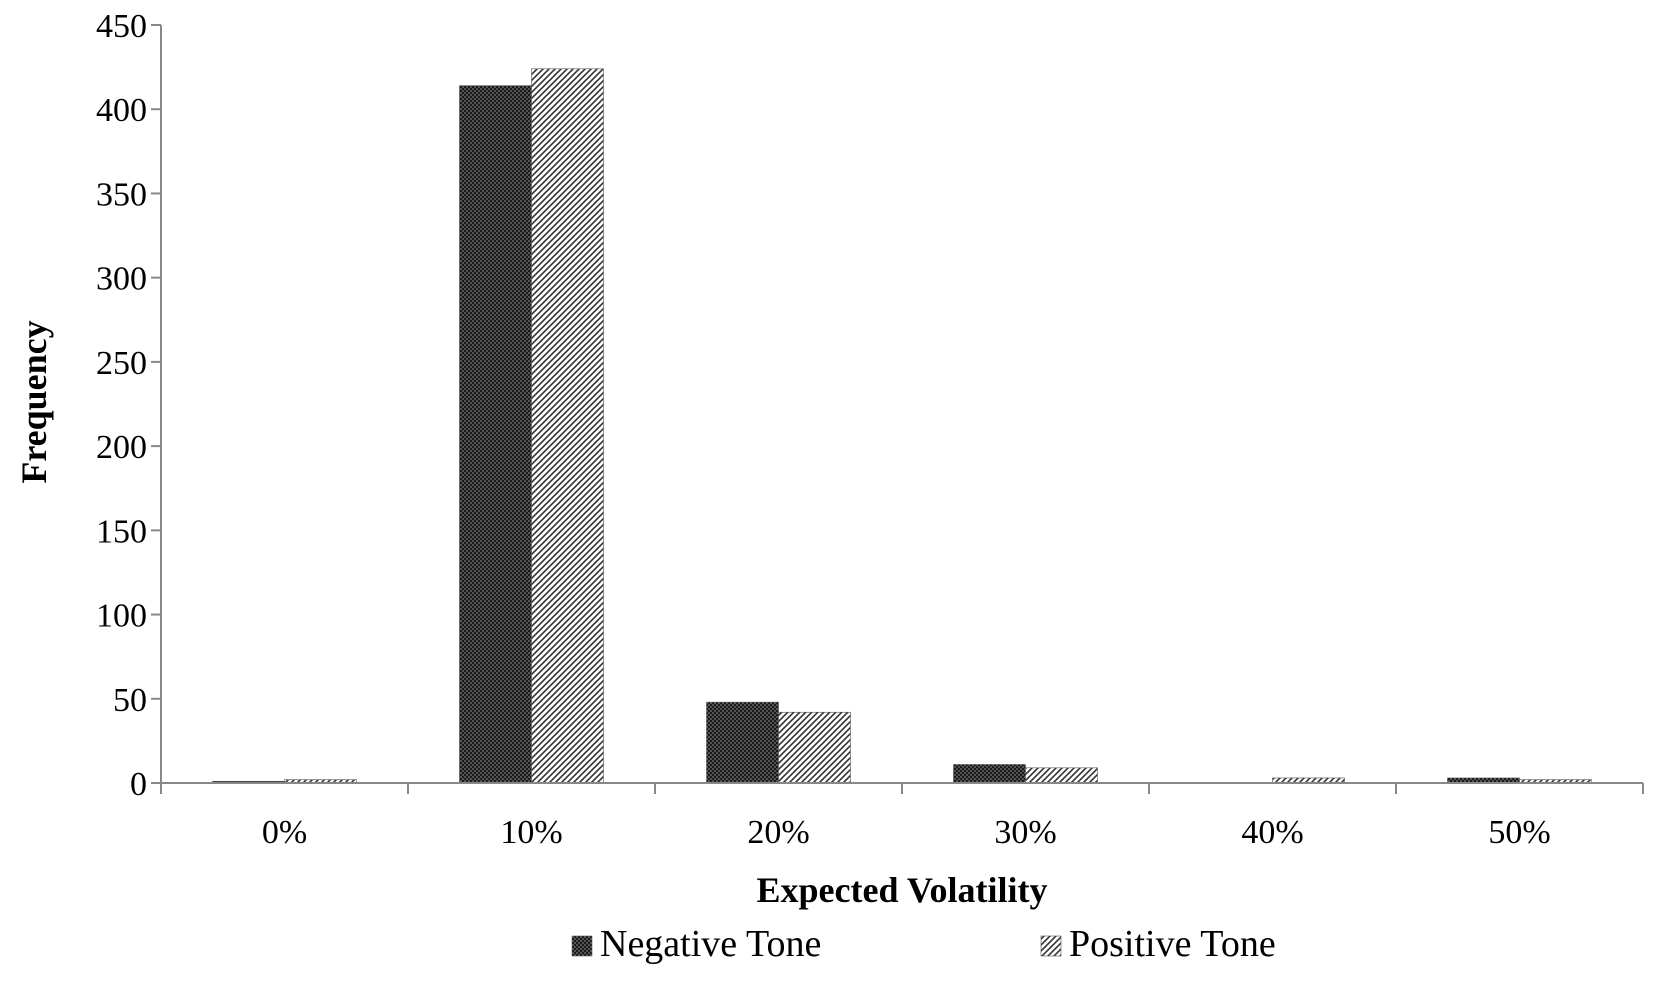  What do you see at coordinates (582, 946) in the screenshot?
I see `legend-swatch-negative-tone` at bounding box center [582, 946].